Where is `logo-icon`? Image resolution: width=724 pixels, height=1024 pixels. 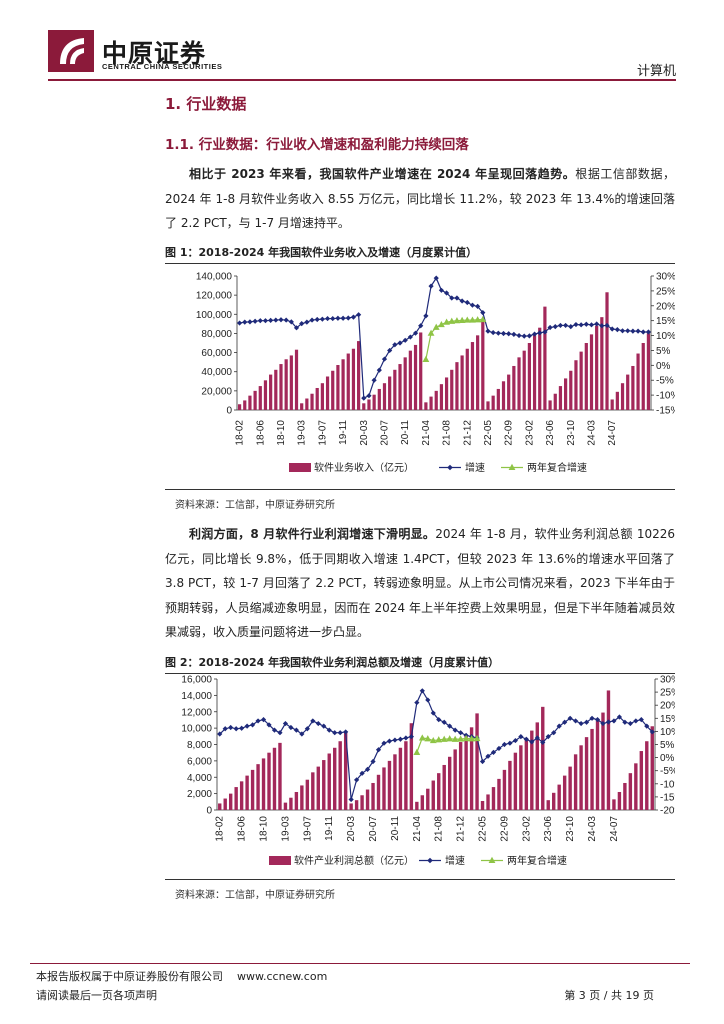
logo-icon is located at coordinates (71, 51).